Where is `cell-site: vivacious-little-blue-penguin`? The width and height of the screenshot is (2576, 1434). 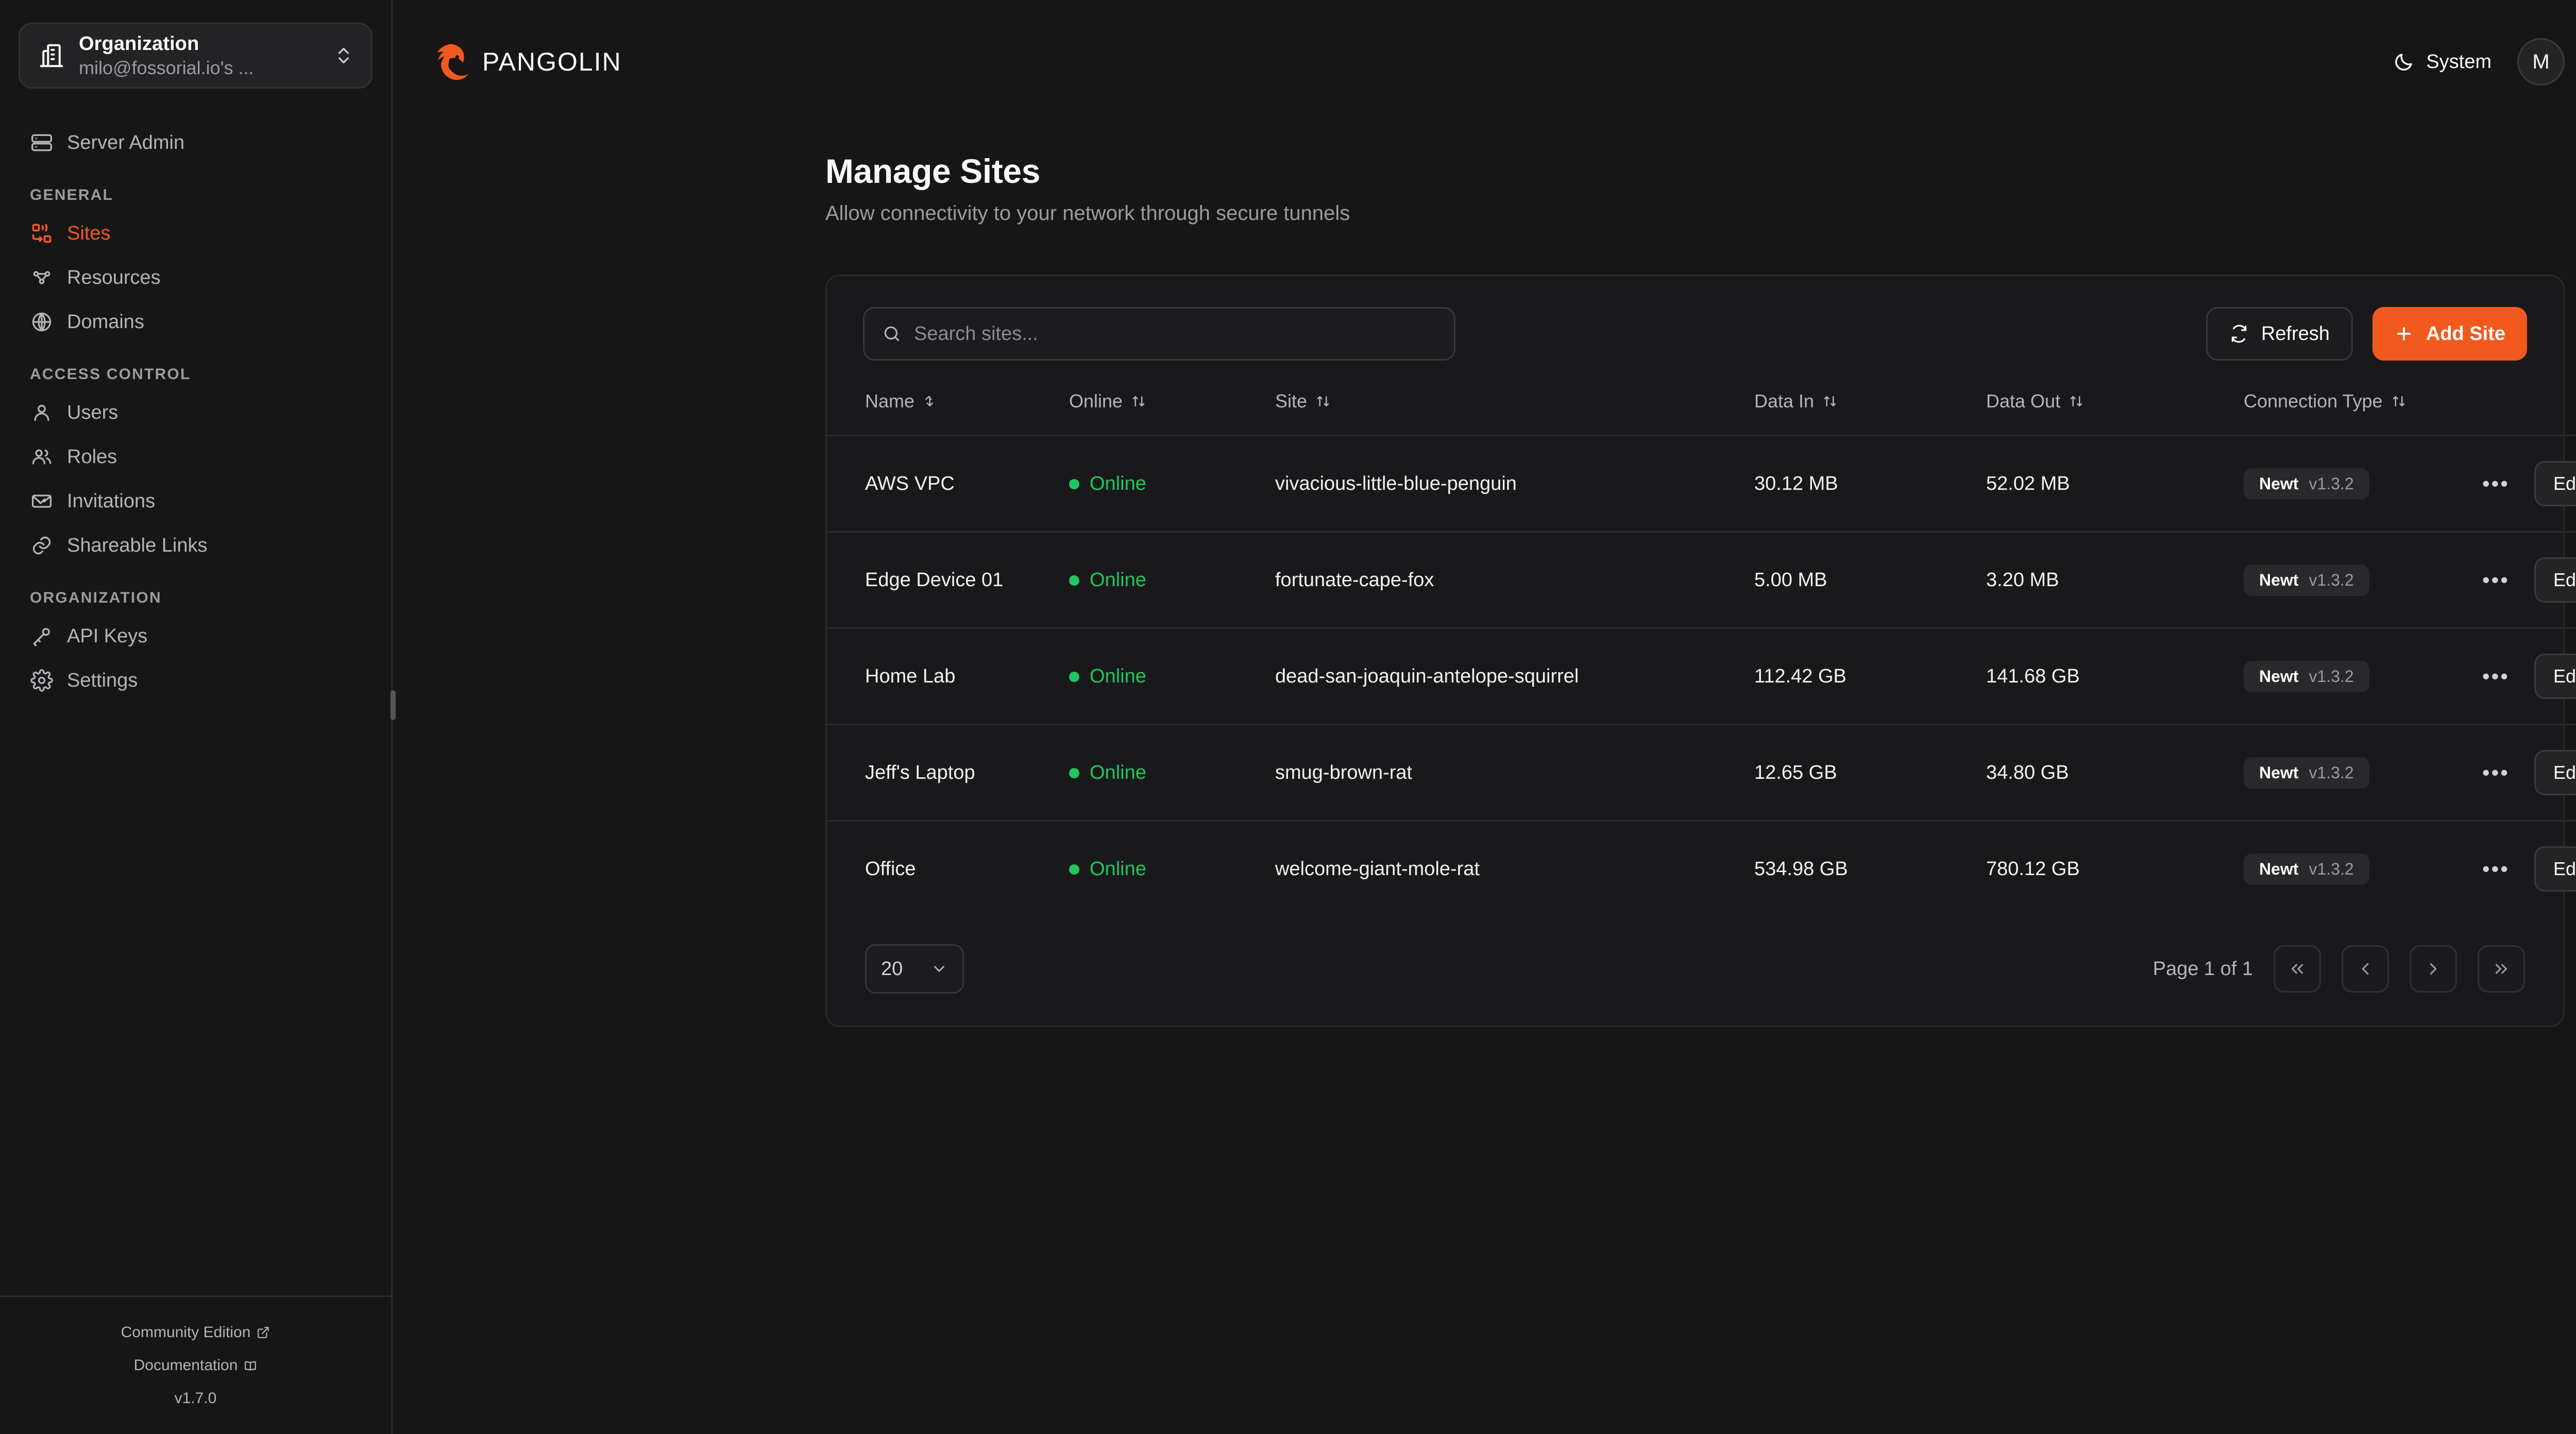
cell-site: vivacious-little-blue-penguin is located at coordinates (1396, 483).